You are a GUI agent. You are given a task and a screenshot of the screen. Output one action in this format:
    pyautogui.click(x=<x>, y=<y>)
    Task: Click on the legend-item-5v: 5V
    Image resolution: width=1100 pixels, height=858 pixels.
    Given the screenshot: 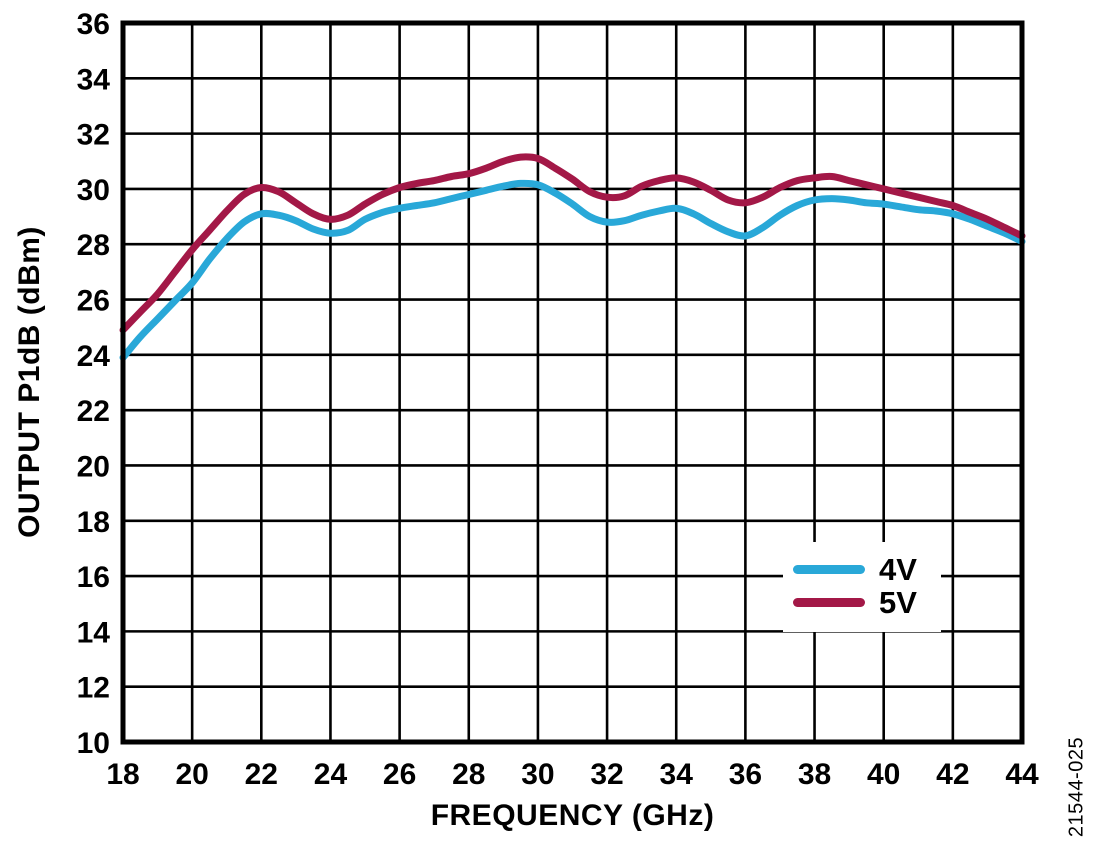 What is the action you would take?
    pyautogui.click(x=867, y=602)
    